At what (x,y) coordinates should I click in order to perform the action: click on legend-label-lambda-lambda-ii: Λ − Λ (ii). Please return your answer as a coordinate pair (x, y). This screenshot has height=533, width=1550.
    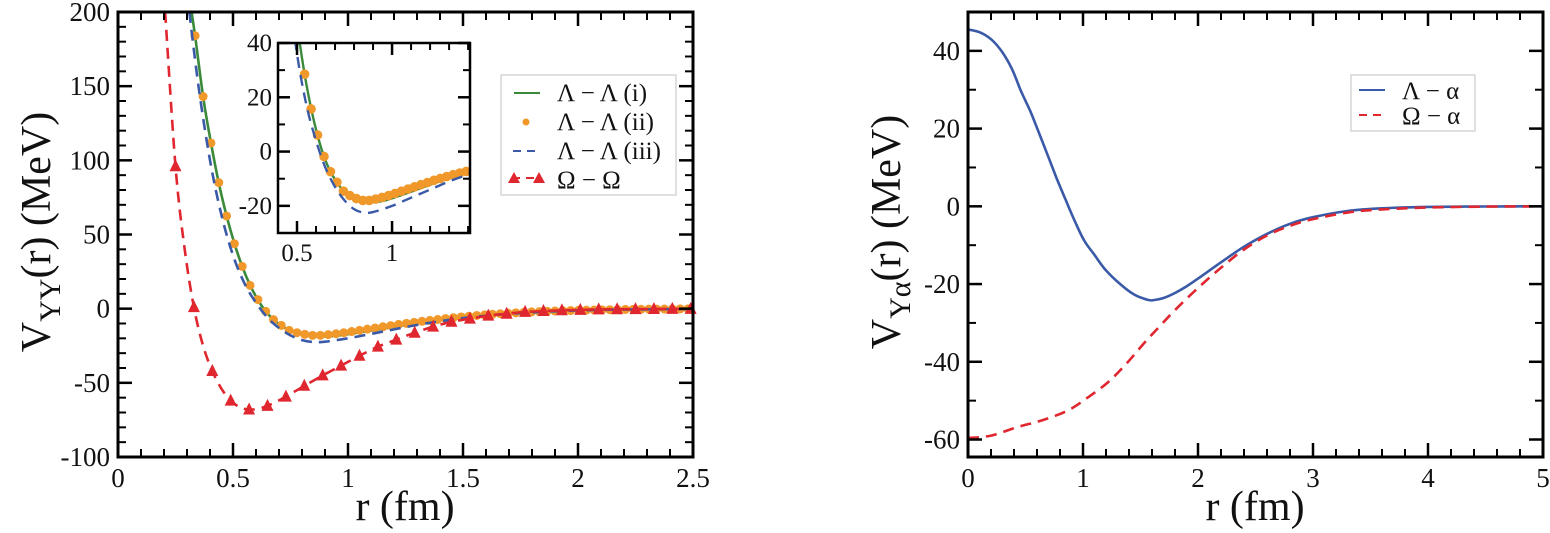
    Looking at the image, I should click on (605, 122).